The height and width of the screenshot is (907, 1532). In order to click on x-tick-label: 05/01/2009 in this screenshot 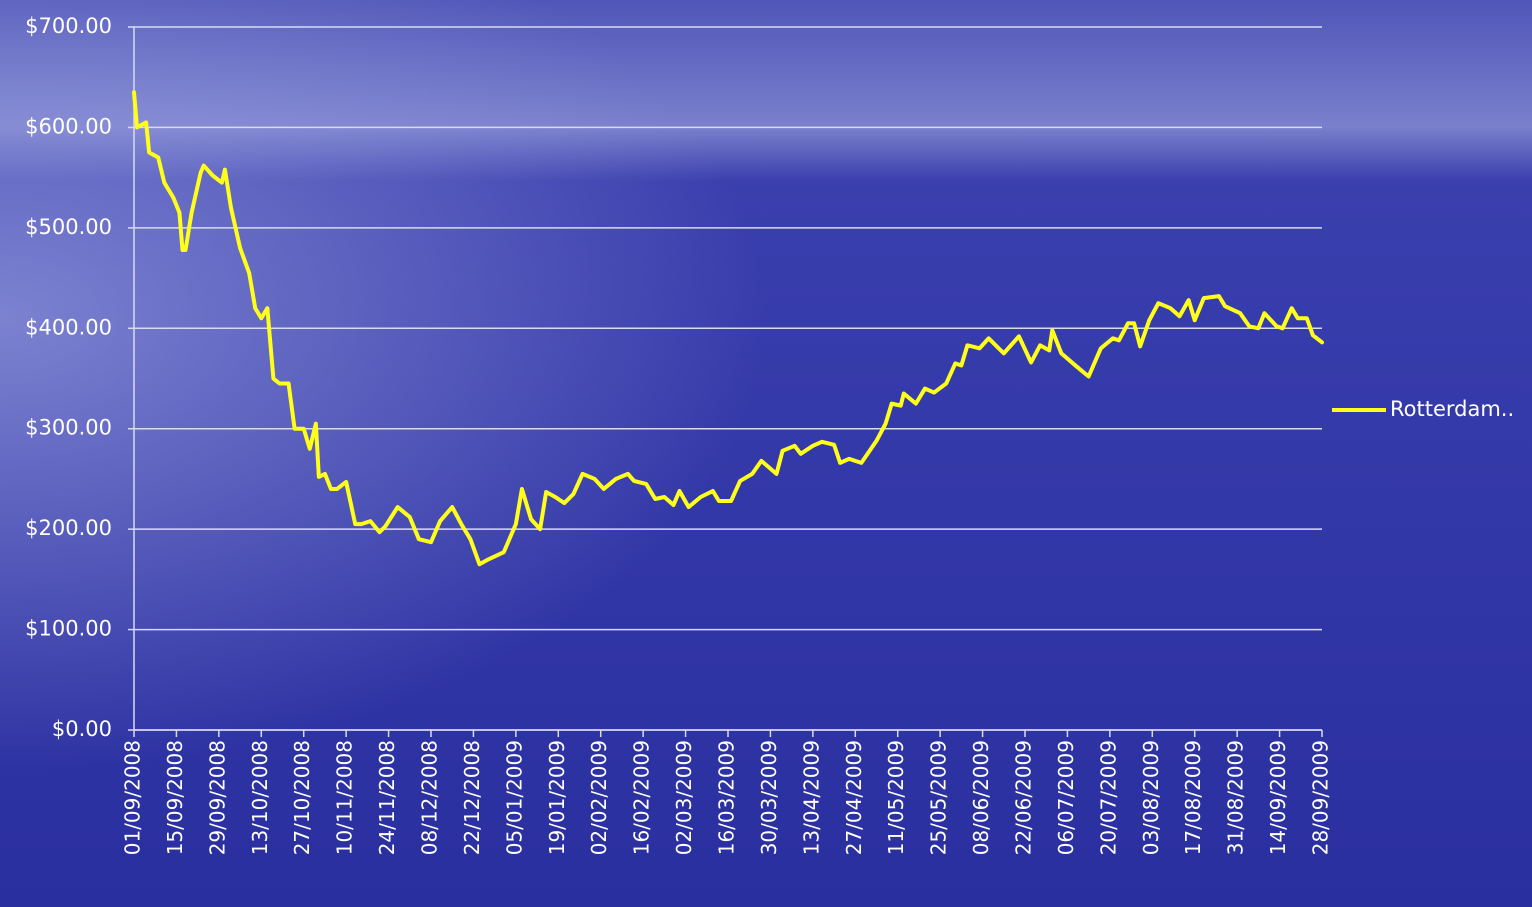, I will do `click(514, 797)`.